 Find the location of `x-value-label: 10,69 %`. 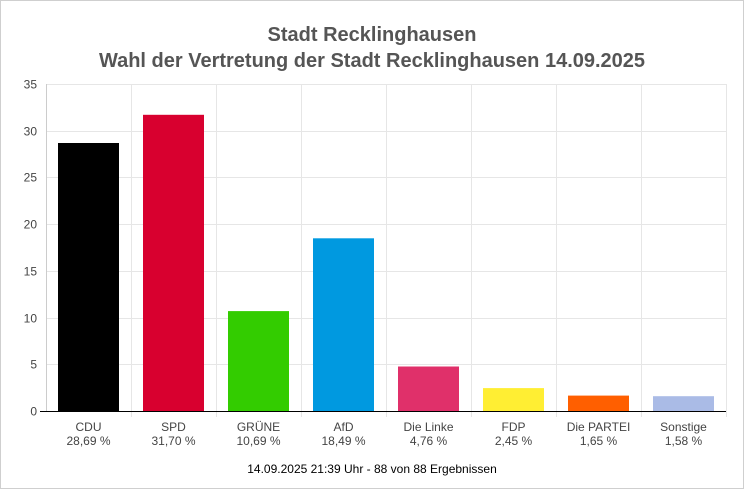

x-value-label: 10,69 % is located at coordinates (258, 441).